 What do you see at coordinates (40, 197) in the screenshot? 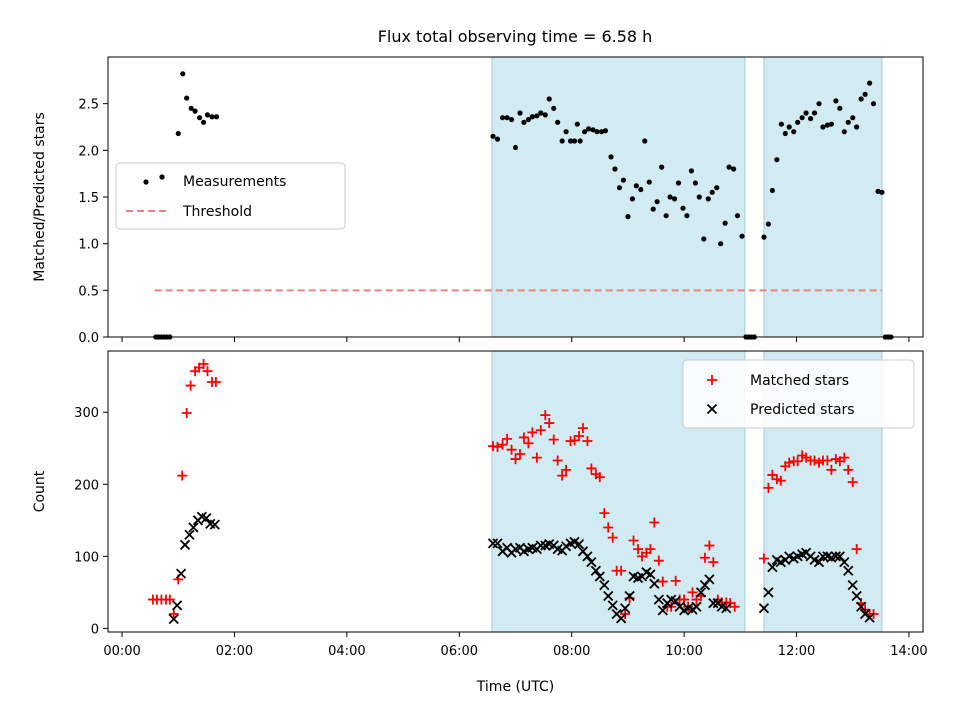
I see `y-axis-label: Matched/Predicted stars` at bounding box center [40, 197].